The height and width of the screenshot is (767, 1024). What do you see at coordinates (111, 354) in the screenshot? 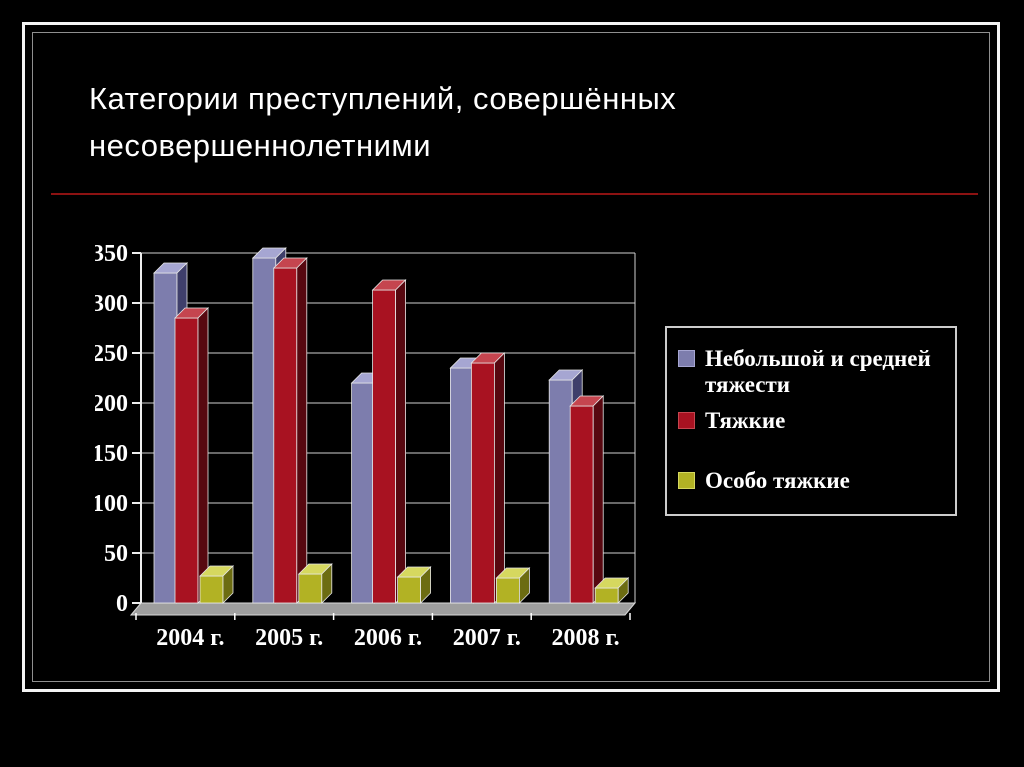
I see `y-axis-label-250: 250` at bounding box center [111, 354].